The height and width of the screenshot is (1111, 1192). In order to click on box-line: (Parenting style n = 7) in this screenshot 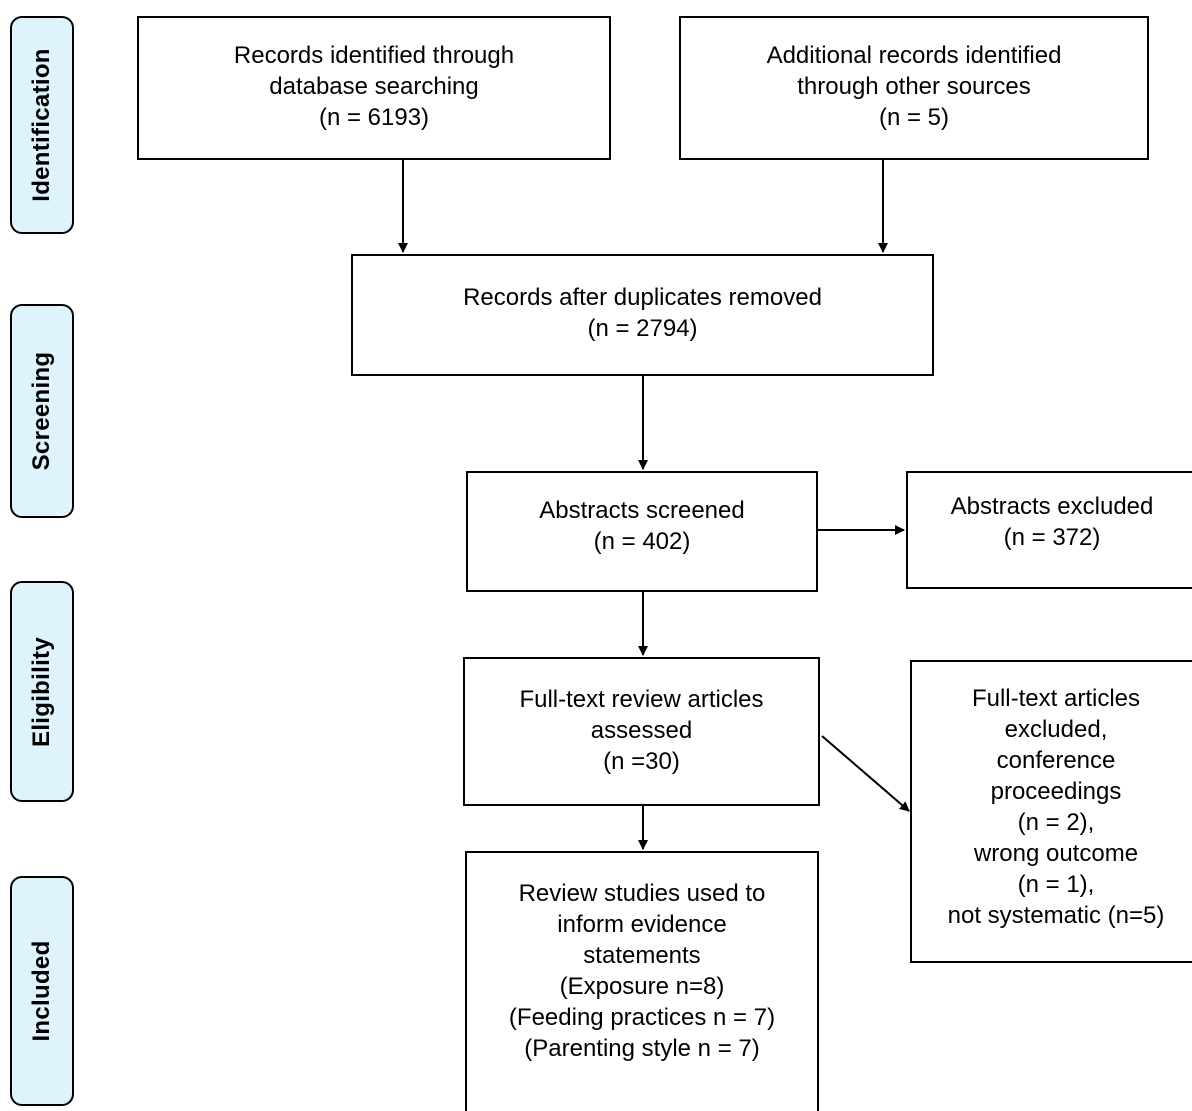, I will do `click(642, 1048)`.